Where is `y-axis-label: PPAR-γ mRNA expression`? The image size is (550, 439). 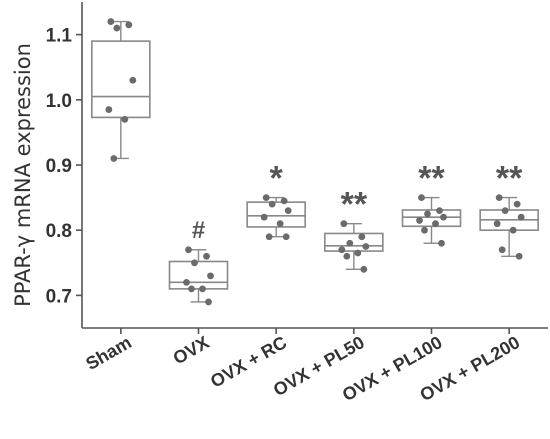
y-axis-label: PPAR-γ mRNA expression is located at coordinates (23, 175).